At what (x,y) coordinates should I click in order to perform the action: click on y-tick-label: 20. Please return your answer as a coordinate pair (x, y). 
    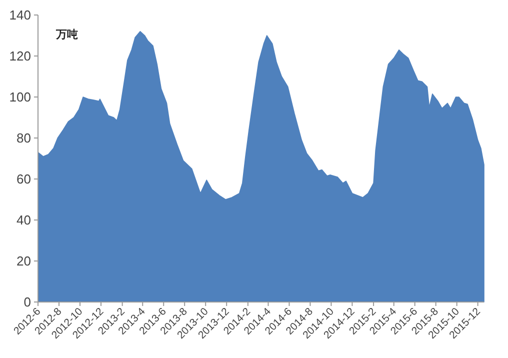
    Looking at the image, I should click on (23, 261).